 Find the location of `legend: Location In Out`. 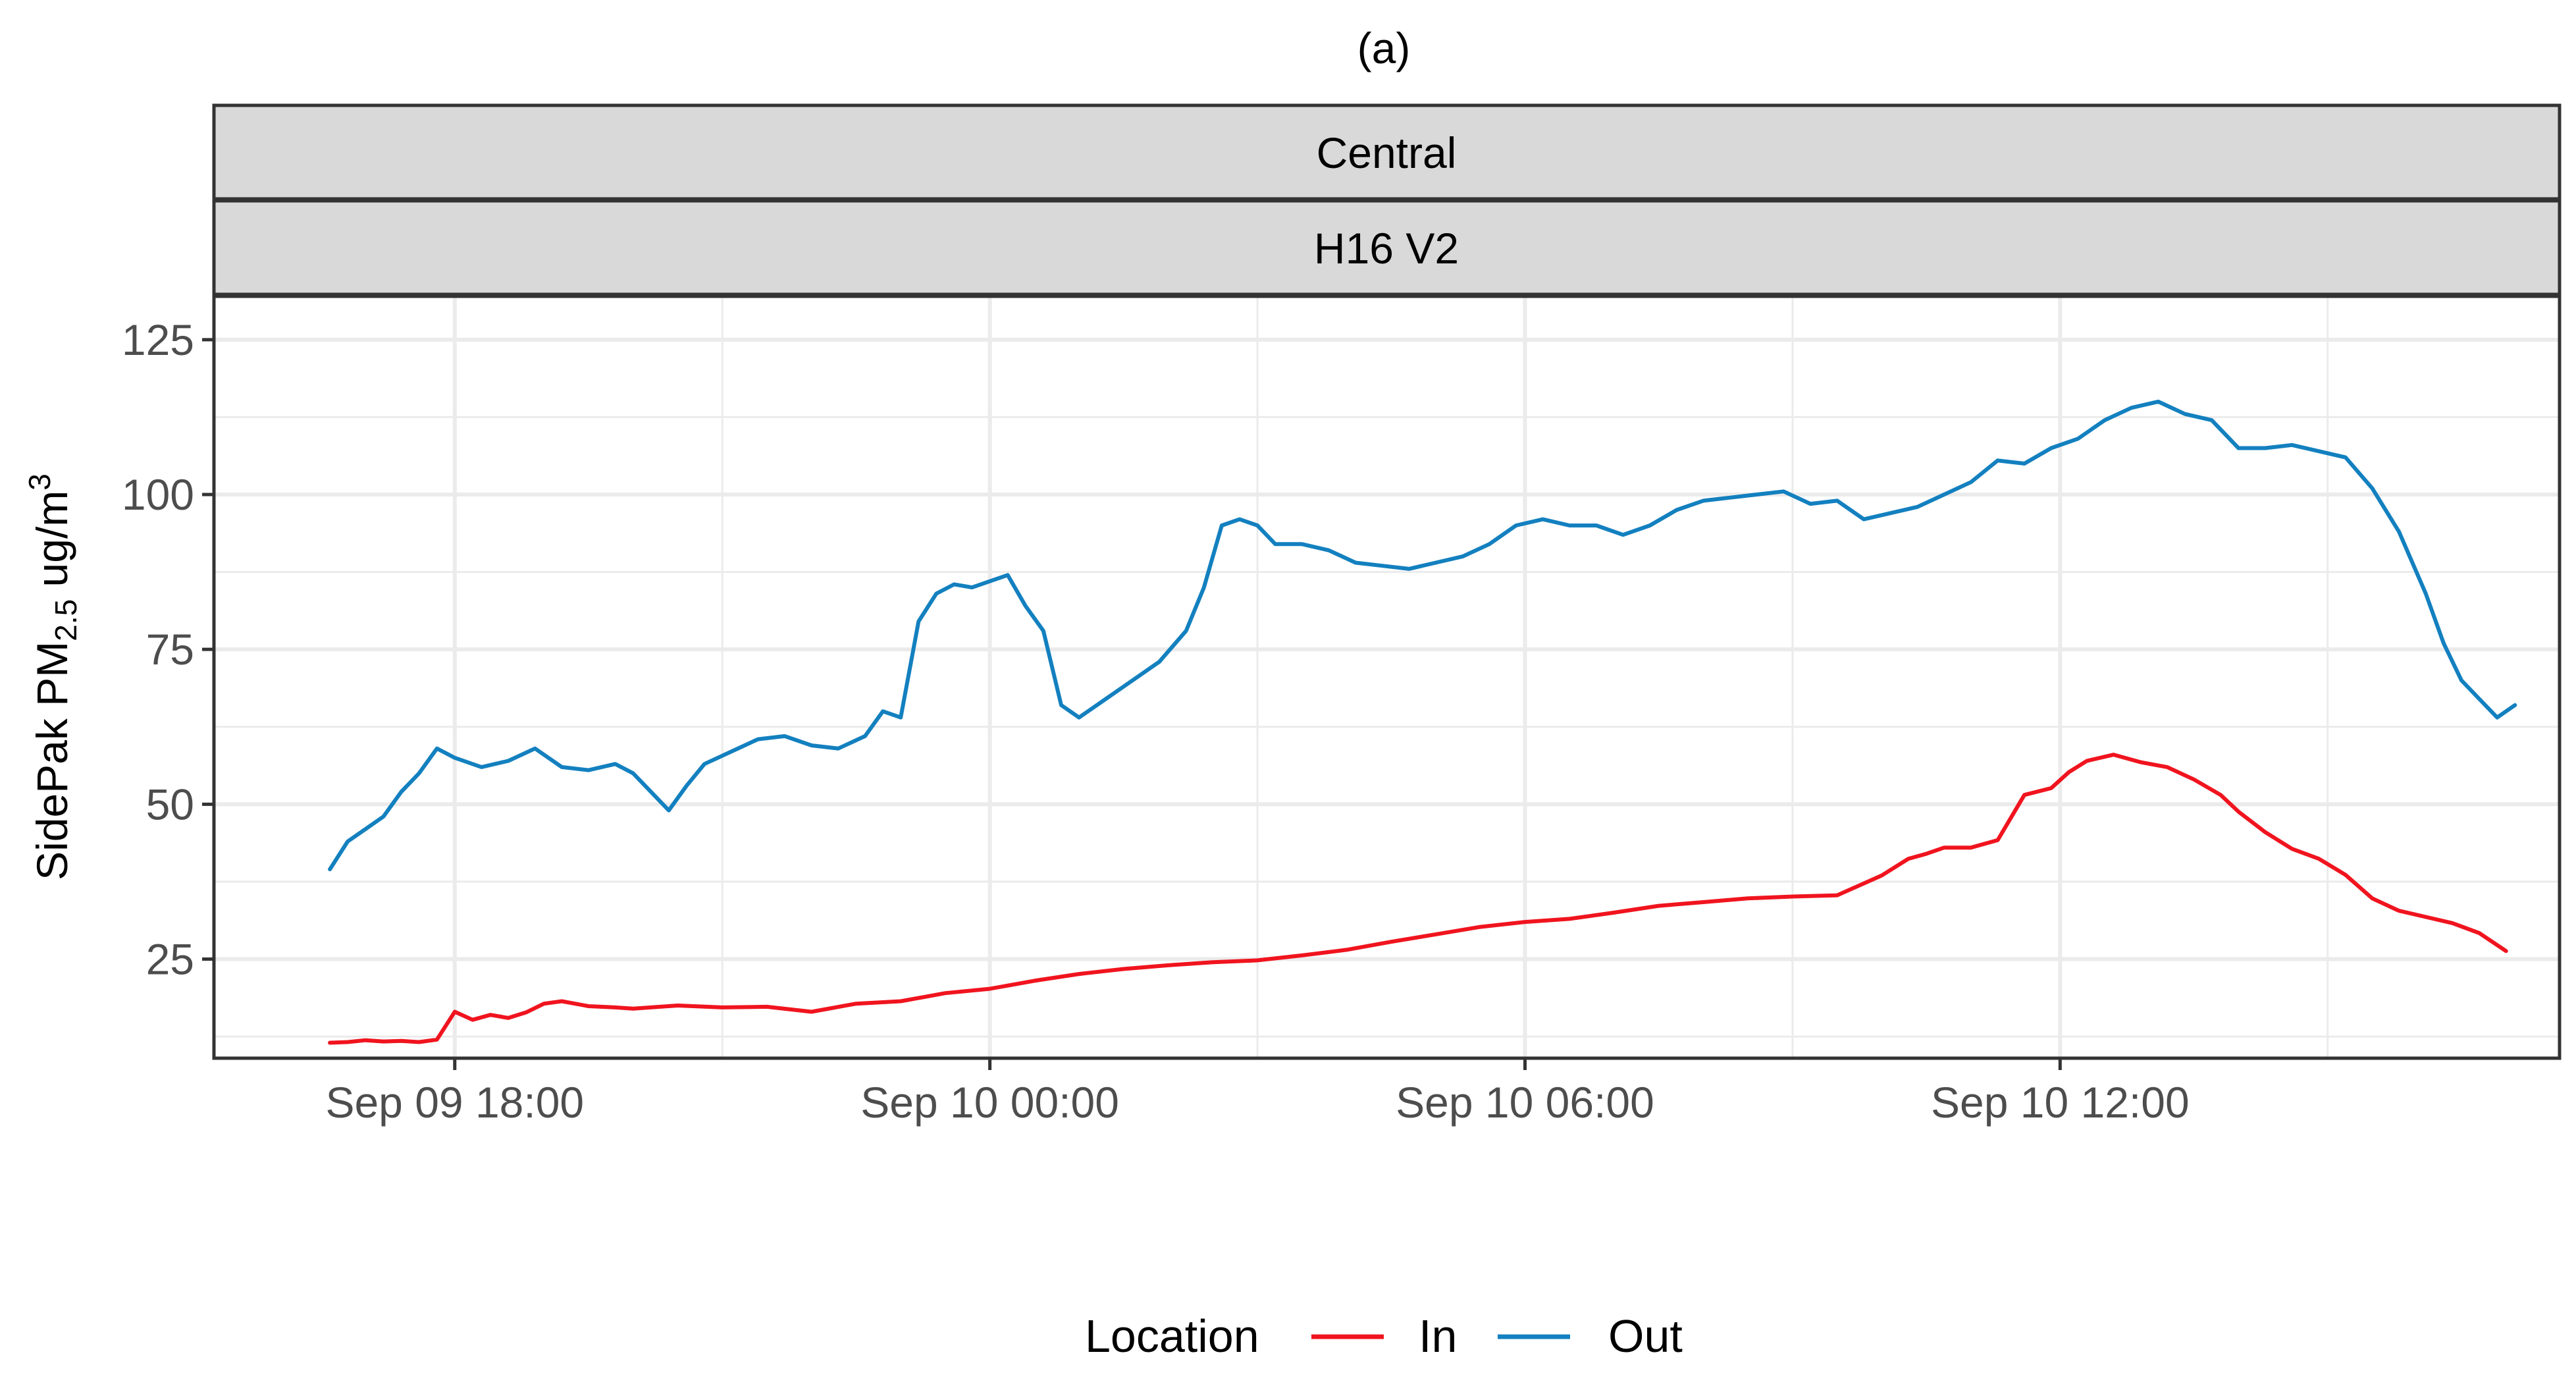

legend: Location In Out is located at coordinates (1384, 1336).